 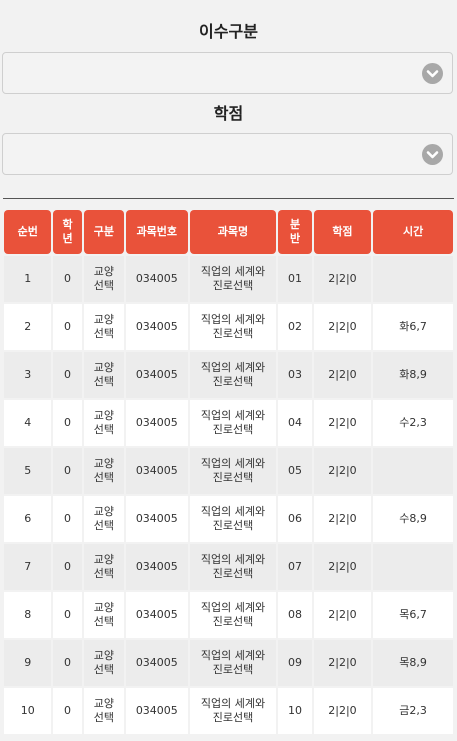 I want to click on cell-time: 목8,9, so click(x=413, y=663).